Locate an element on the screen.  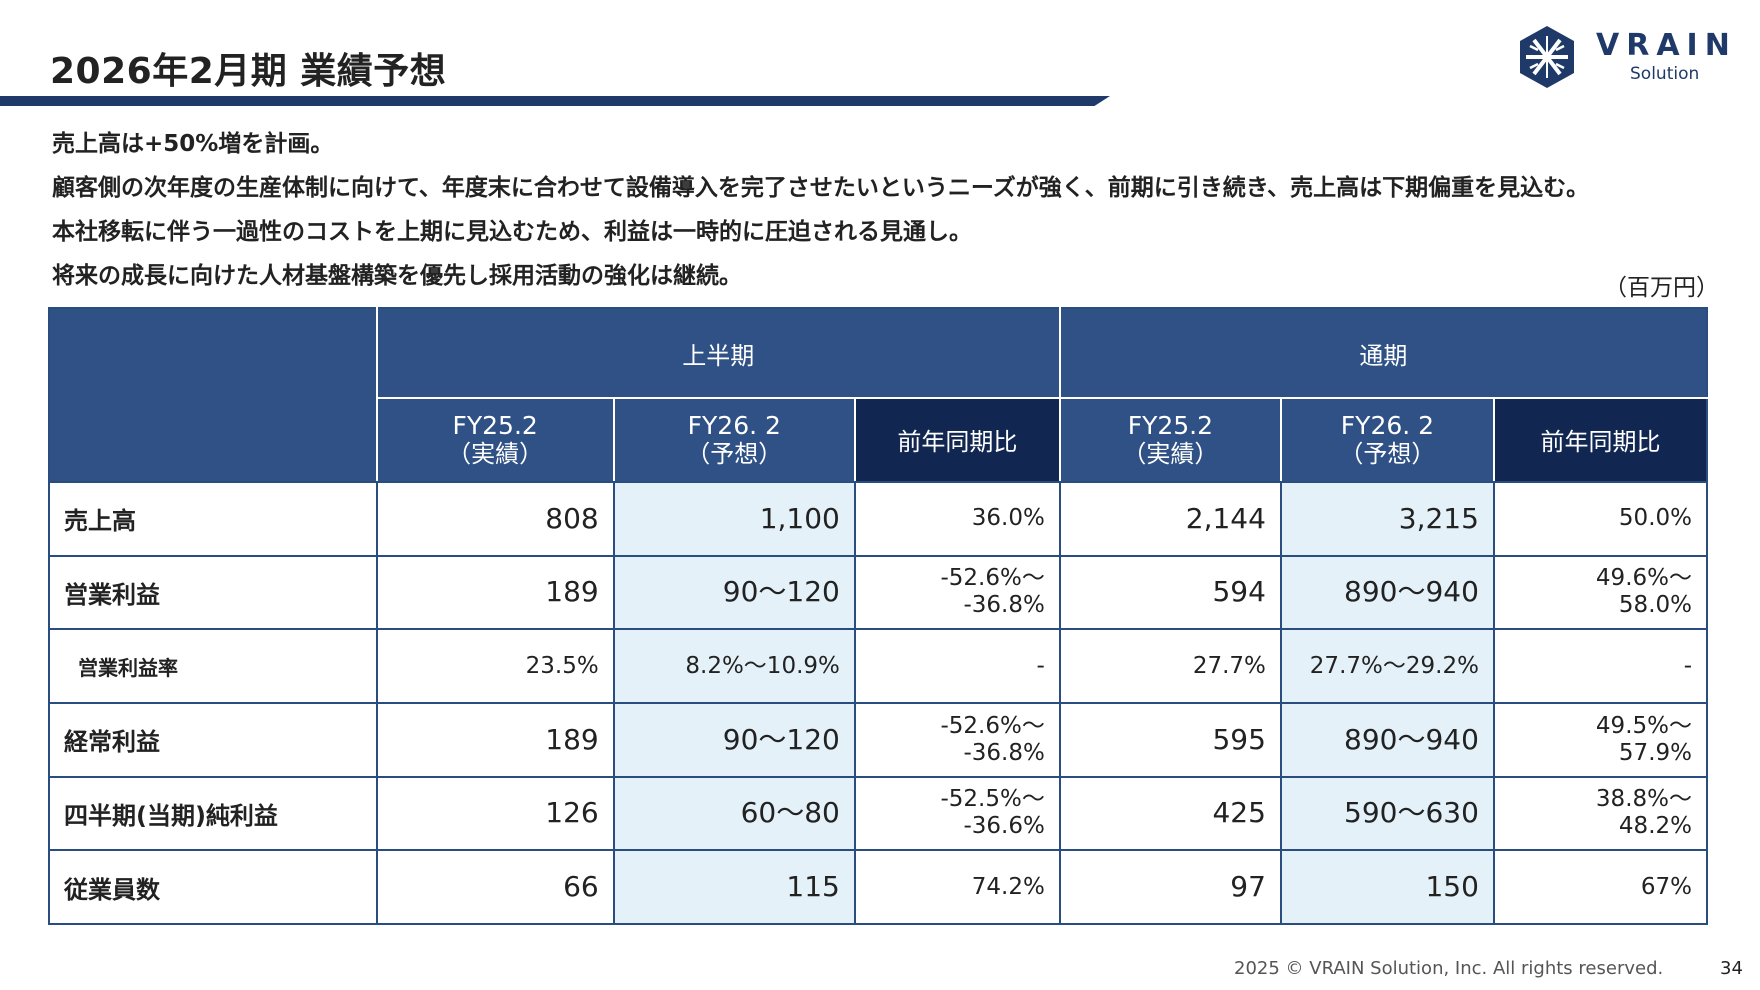
cell-h1-fy25: 23.5% is located at coordinates (495, 666).